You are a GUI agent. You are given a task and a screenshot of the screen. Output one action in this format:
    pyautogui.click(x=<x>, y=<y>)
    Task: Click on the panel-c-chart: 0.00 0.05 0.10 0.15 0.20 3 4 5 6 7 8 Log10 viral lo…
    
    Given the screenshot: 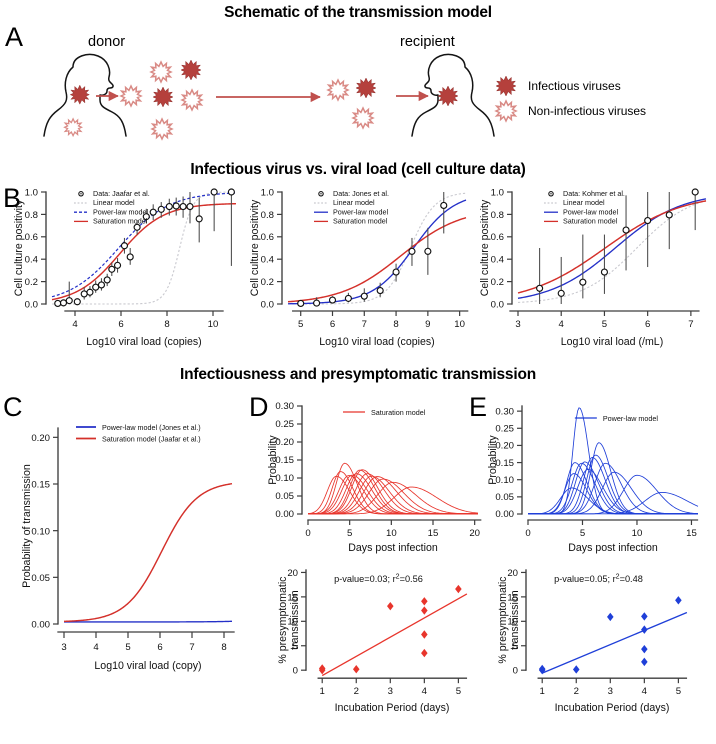 What is the action you would take?
    pyautogui.click(x=123, y=542)
    